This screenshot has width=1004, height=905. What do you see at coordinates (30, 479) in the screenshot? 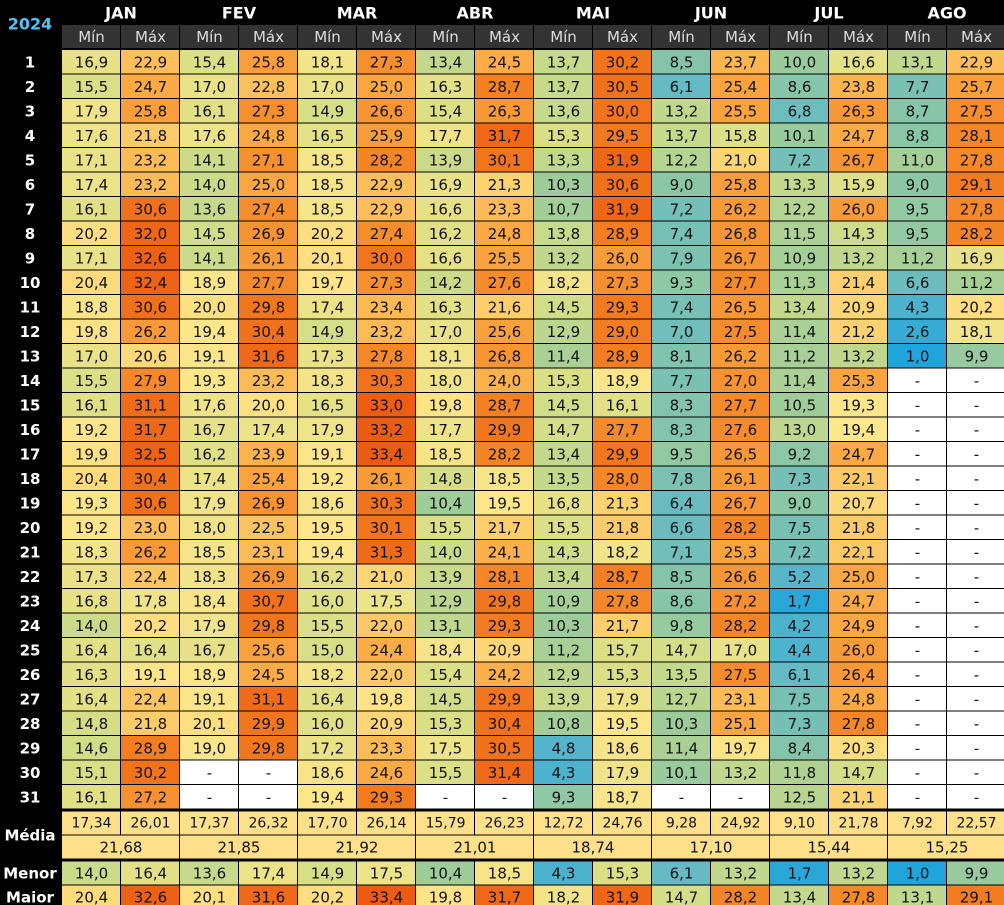
I see `day-label: 18` at bounding box center [30, 479].